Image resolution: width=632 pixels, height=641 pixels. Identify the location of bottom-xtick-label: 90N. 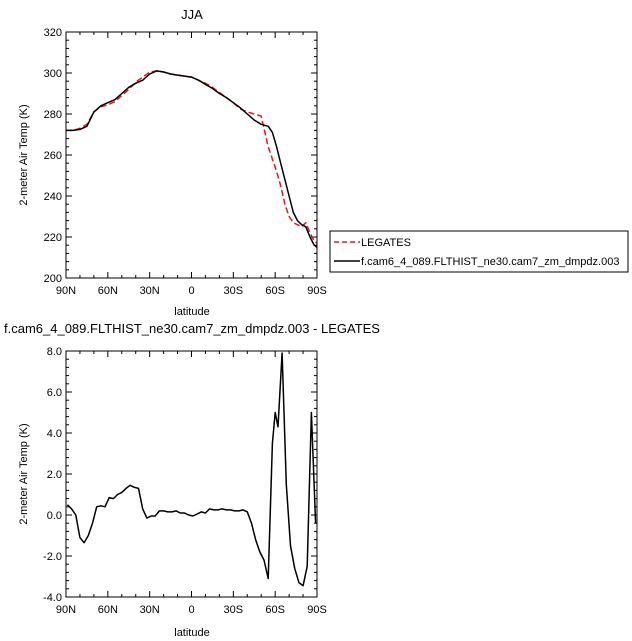
(66, 610).